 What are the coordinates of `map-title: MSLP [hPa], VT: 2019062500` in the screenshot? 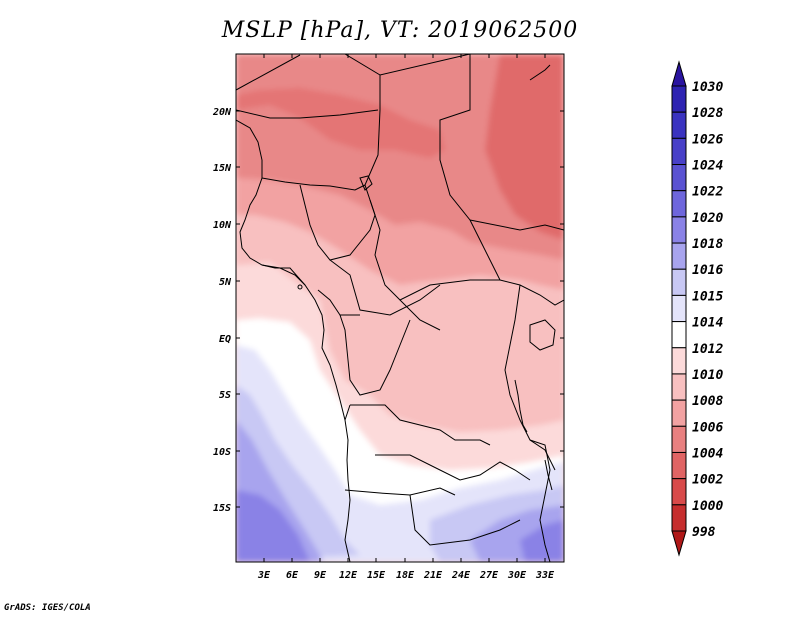 It's located at (400, 30).